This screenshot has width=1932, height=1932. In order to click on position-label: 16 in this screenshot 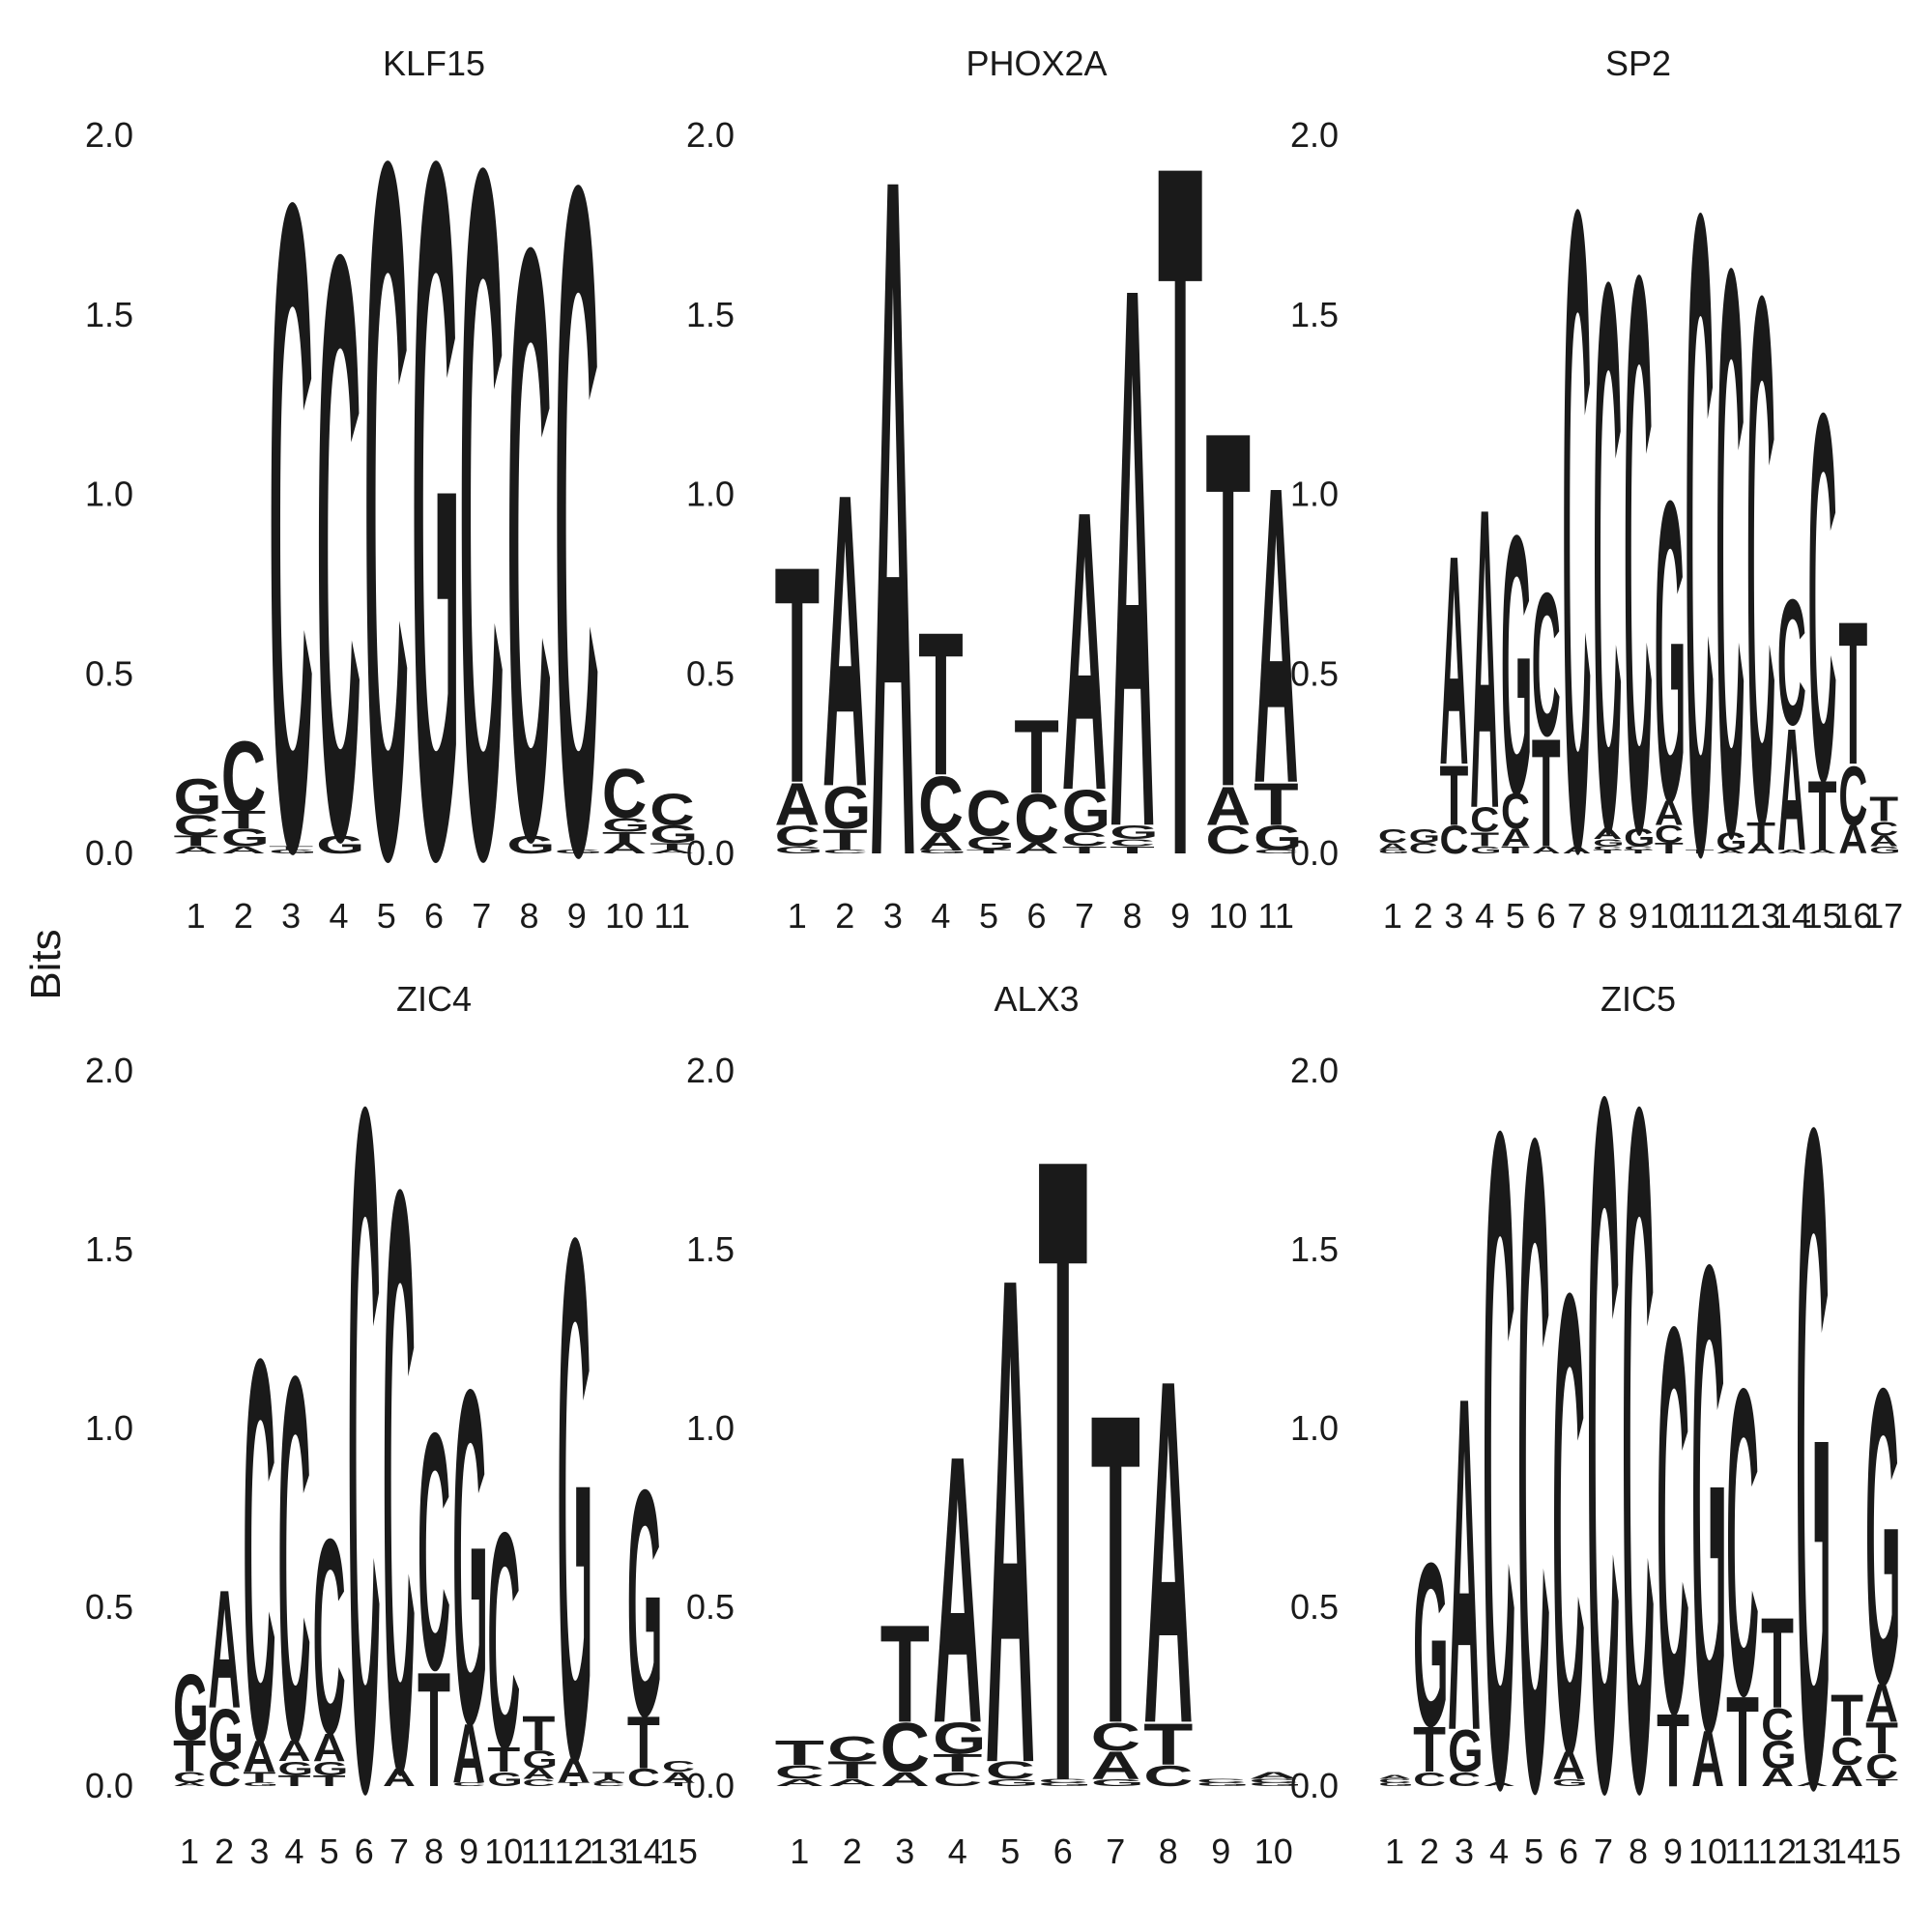, I will do `click(1852, 916)`.